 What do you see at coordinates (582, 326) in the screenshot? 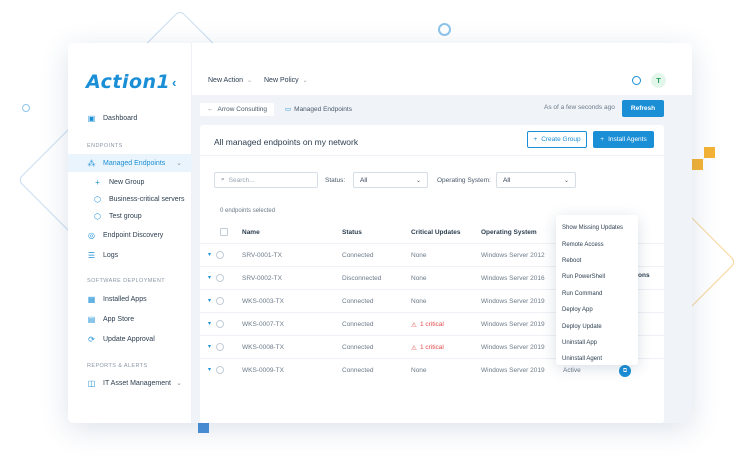
I see `menu-item-deploy-update: Deploy Update` at bounding box center [582, 326].